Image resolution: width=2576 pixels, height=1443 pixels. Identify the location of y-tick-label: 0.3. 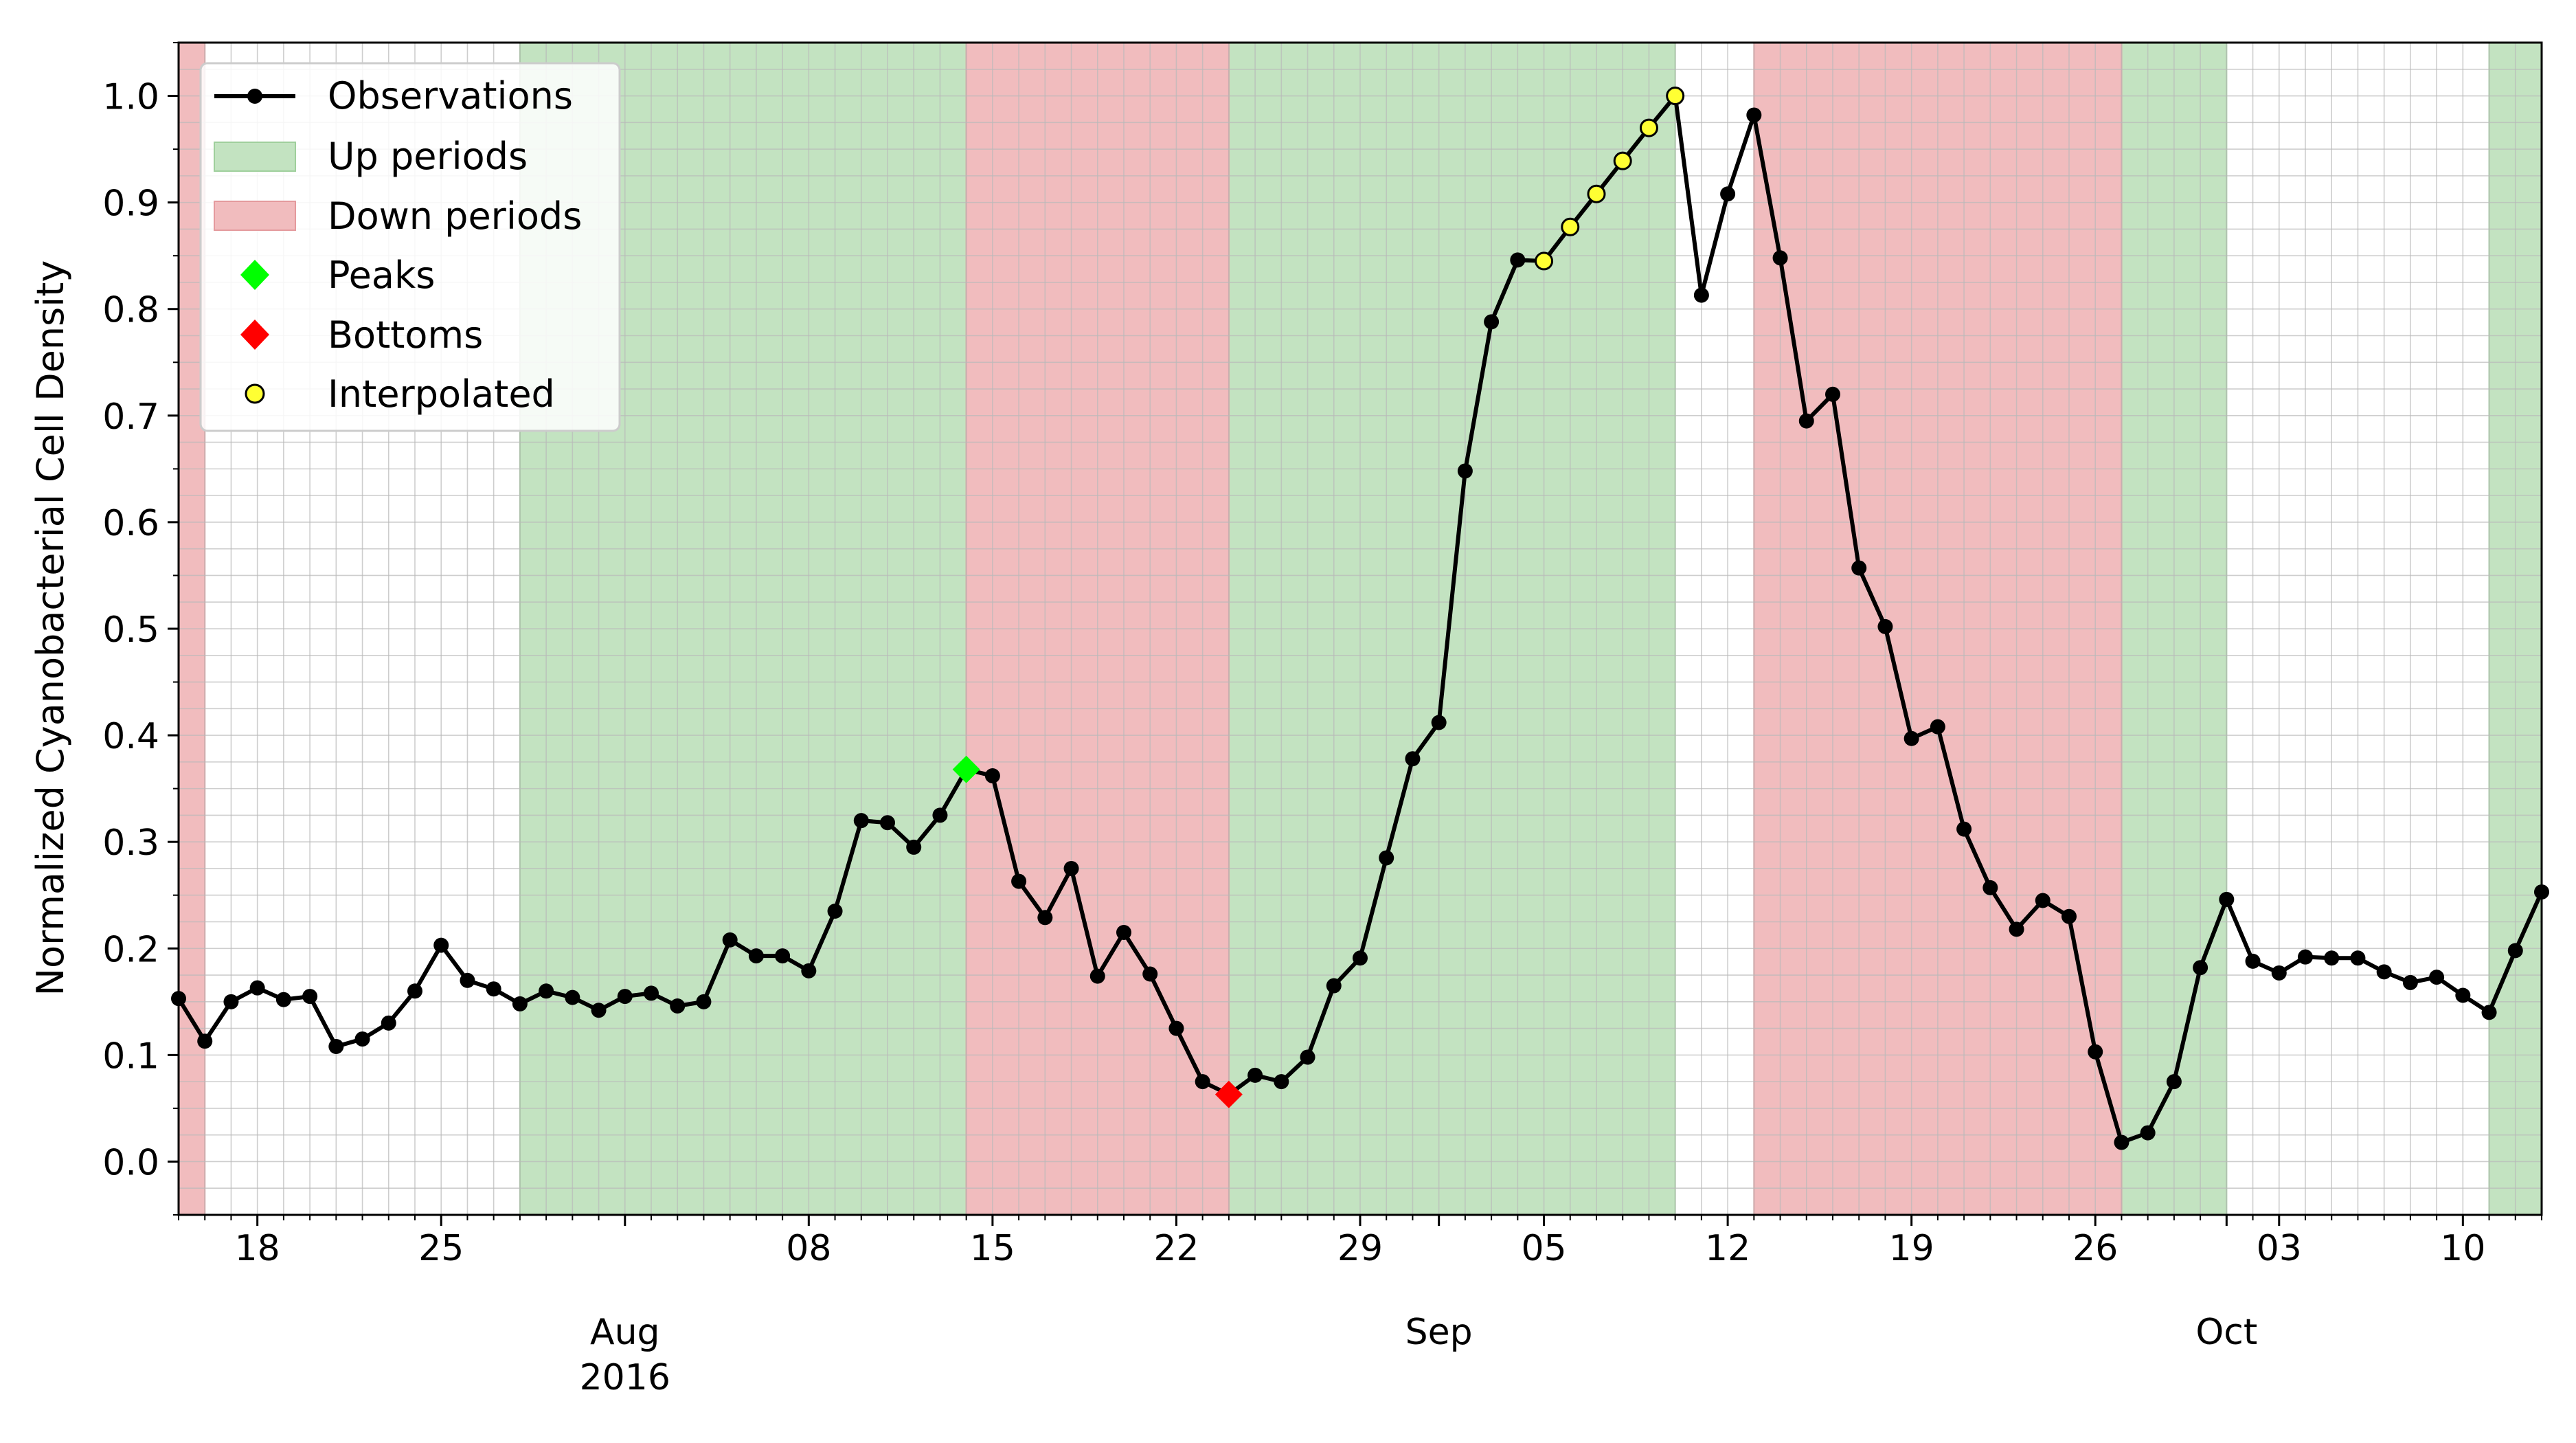
(130, 843).